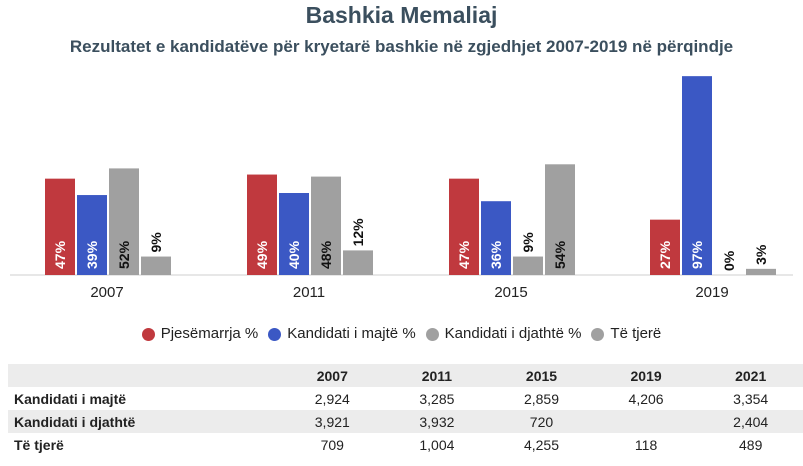  I want to click on table-cell: 3,932, so click(437, 421).